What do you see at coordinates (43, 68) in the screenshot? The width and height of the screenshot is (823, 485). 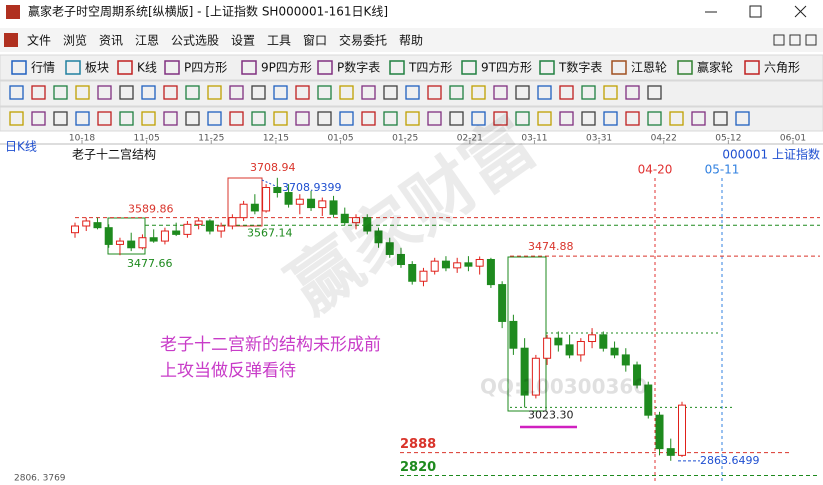 I see `toolbar-label: 行情` at bounding box center [43, 68].